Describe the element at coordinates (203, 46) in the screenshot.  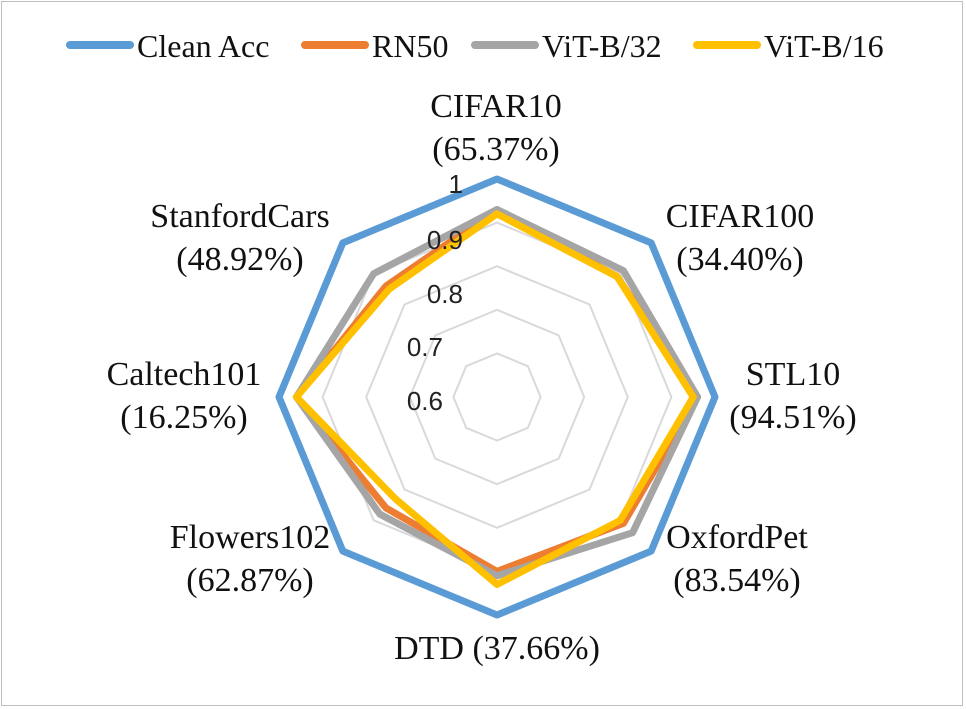
I see `legend-label-clean-acc: Clean Acc` at that location.